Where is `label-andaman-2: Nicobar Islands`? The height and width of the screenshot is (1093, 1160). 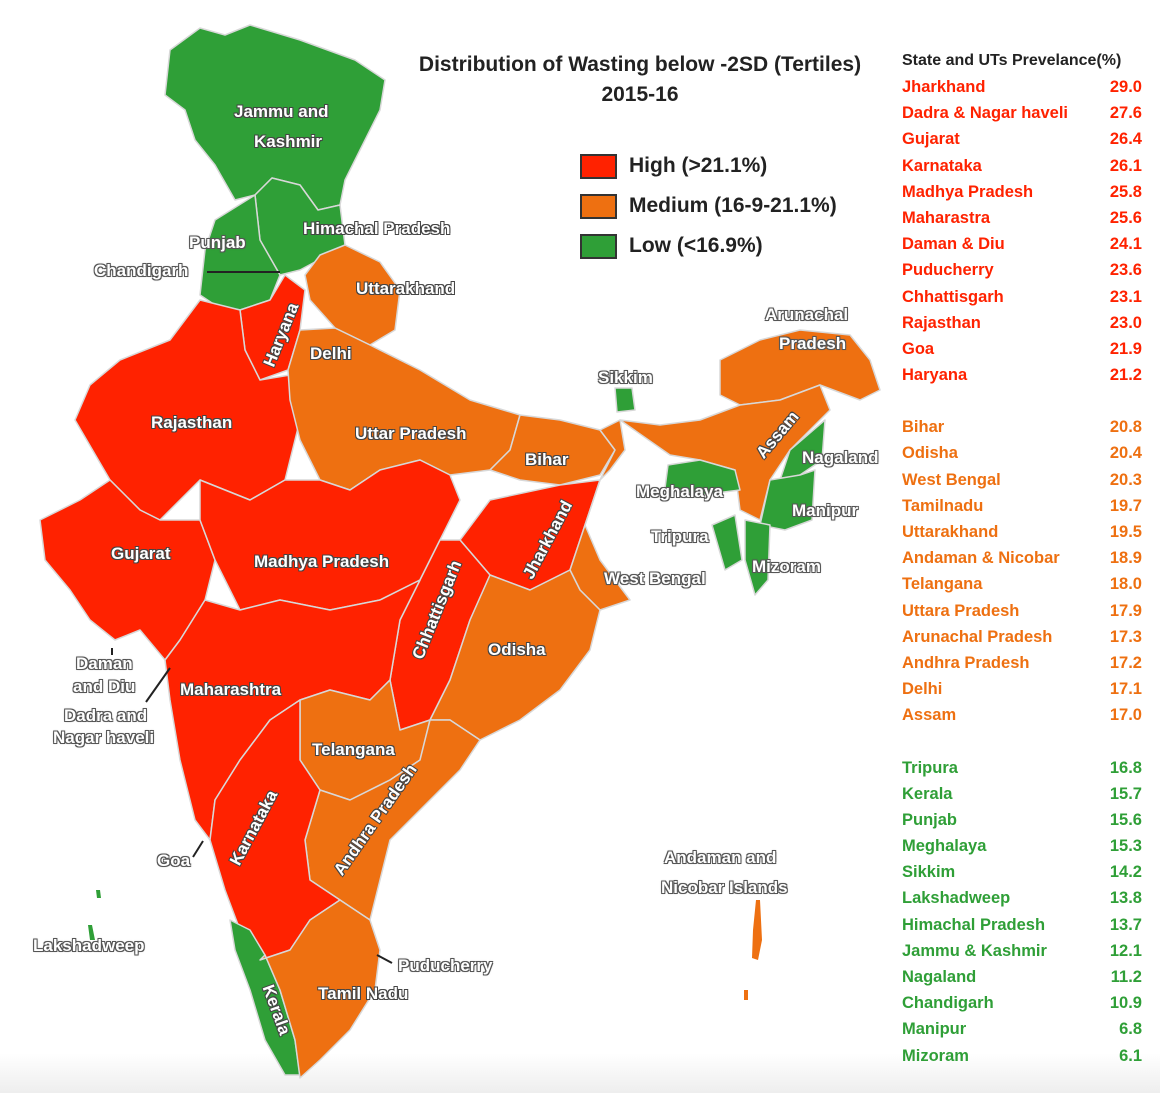 label-andaman-2: Nicobar Islands is located at coordinates (724, 887).